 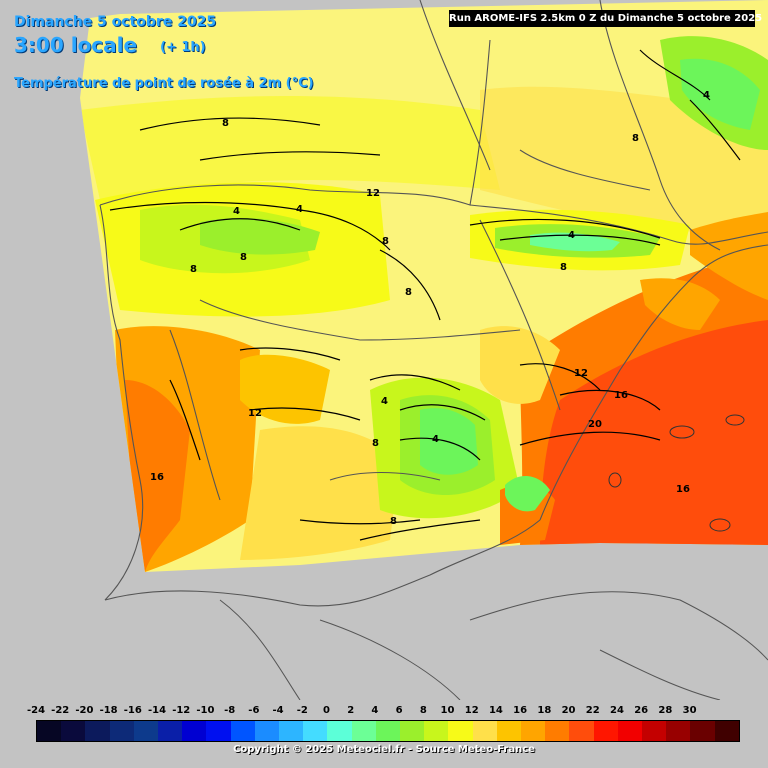 I want to click on legend-tick-label: -16, so click(x=132, y=710).